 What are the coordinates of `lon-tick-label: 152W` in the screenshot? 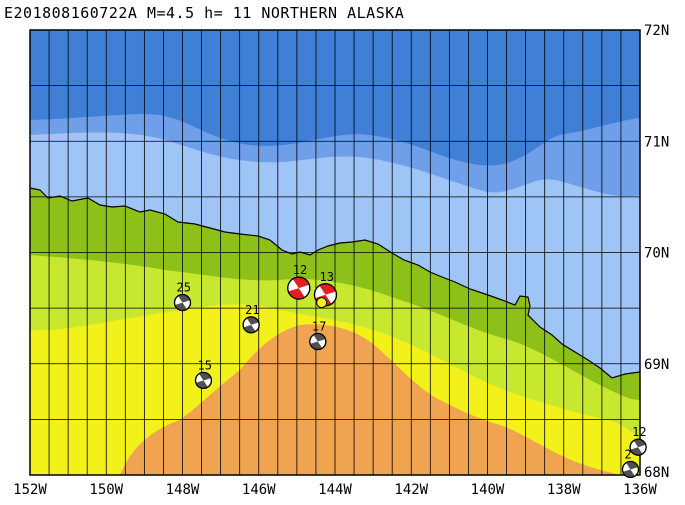 It's located at (30, 490).